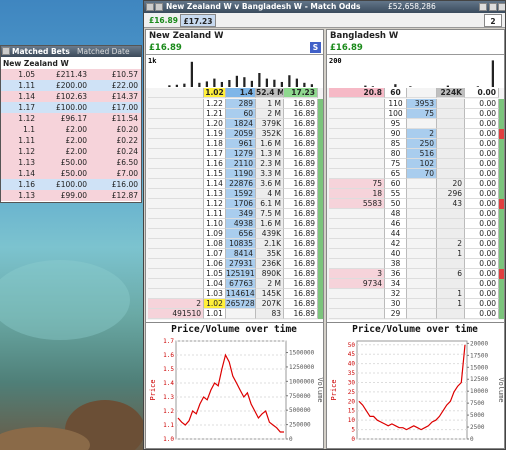 Image resolution: width=506 pixels, height=450 pixels. Describe the element at coordinates (451, 294) in the screenshot. I see `traded: 1` at that location.